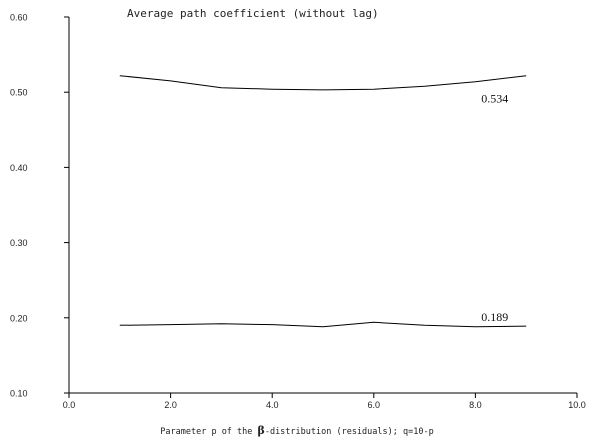  I want to click on y-tick-label: 0.20, so click(19, 318).